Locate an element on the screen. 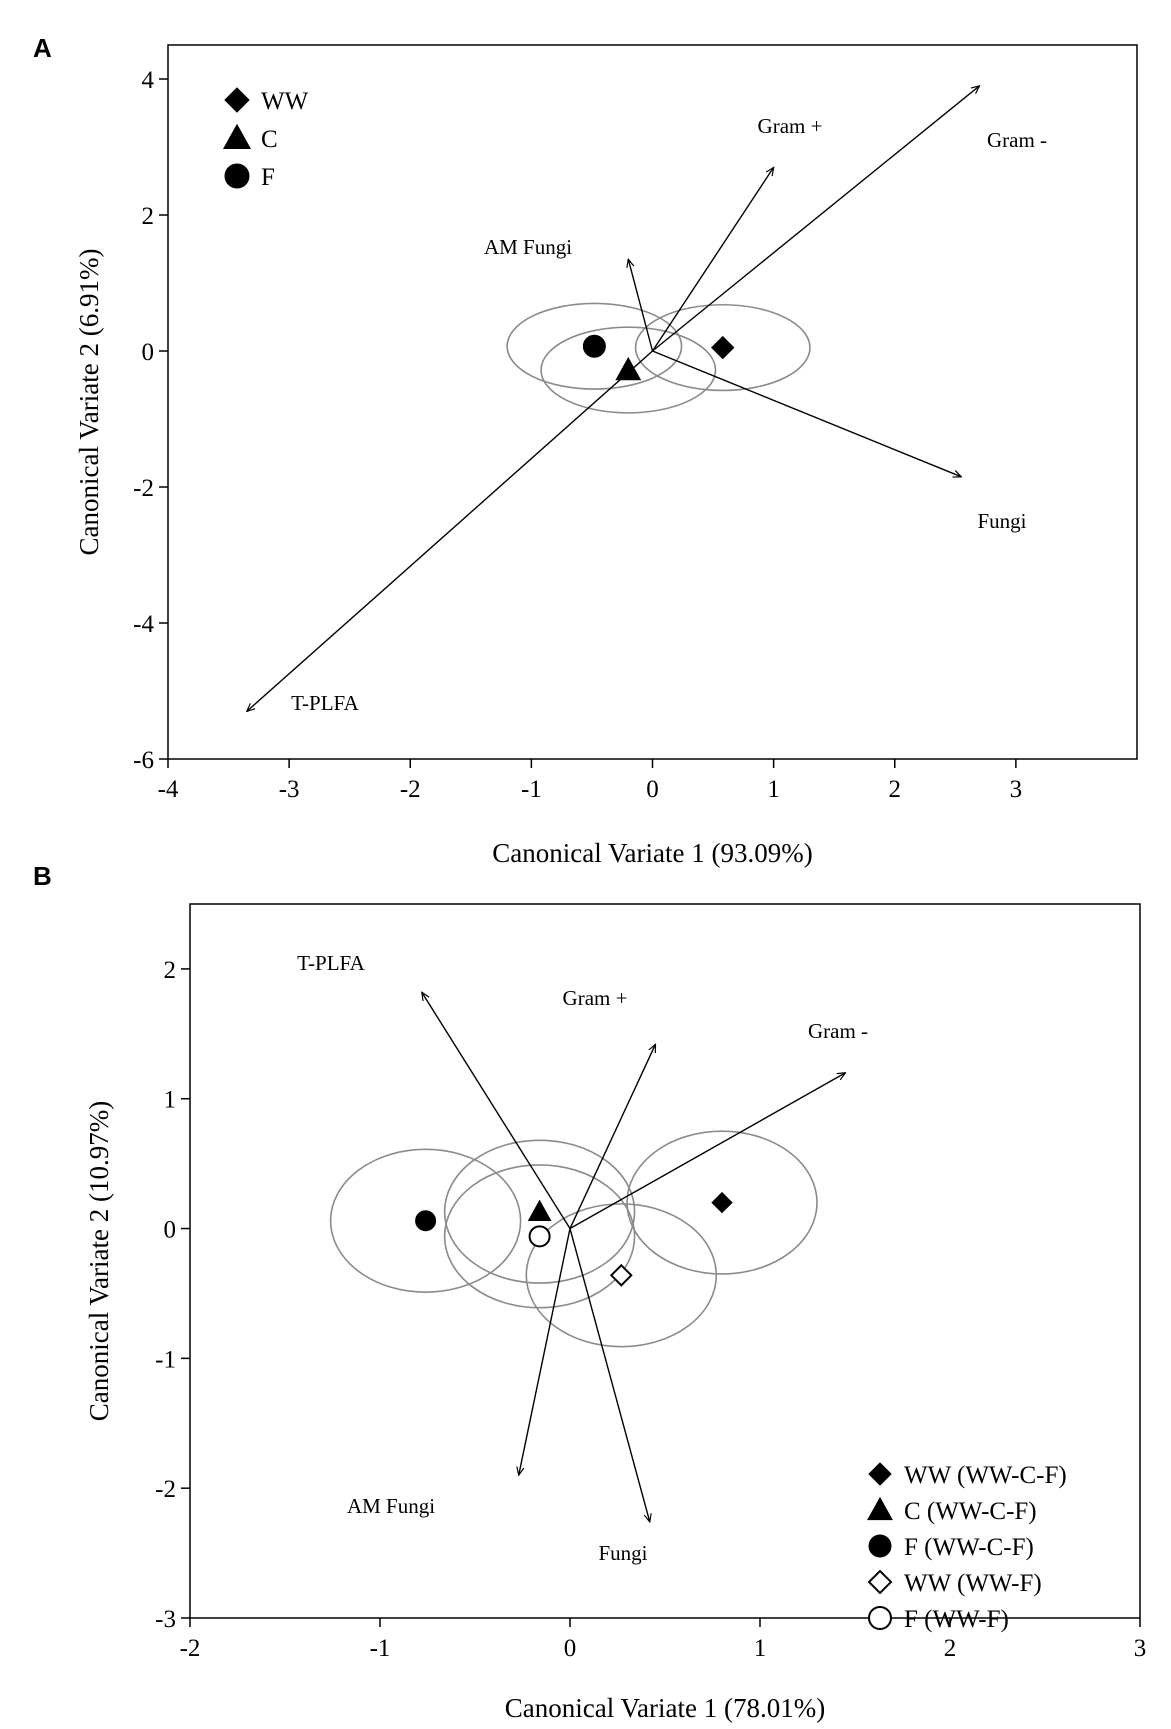 The height and width of the screenshot is (1729, 1171). x-axis-title: Canonical Variate 1 (78.01%) is located at coordinates (665, 1708).